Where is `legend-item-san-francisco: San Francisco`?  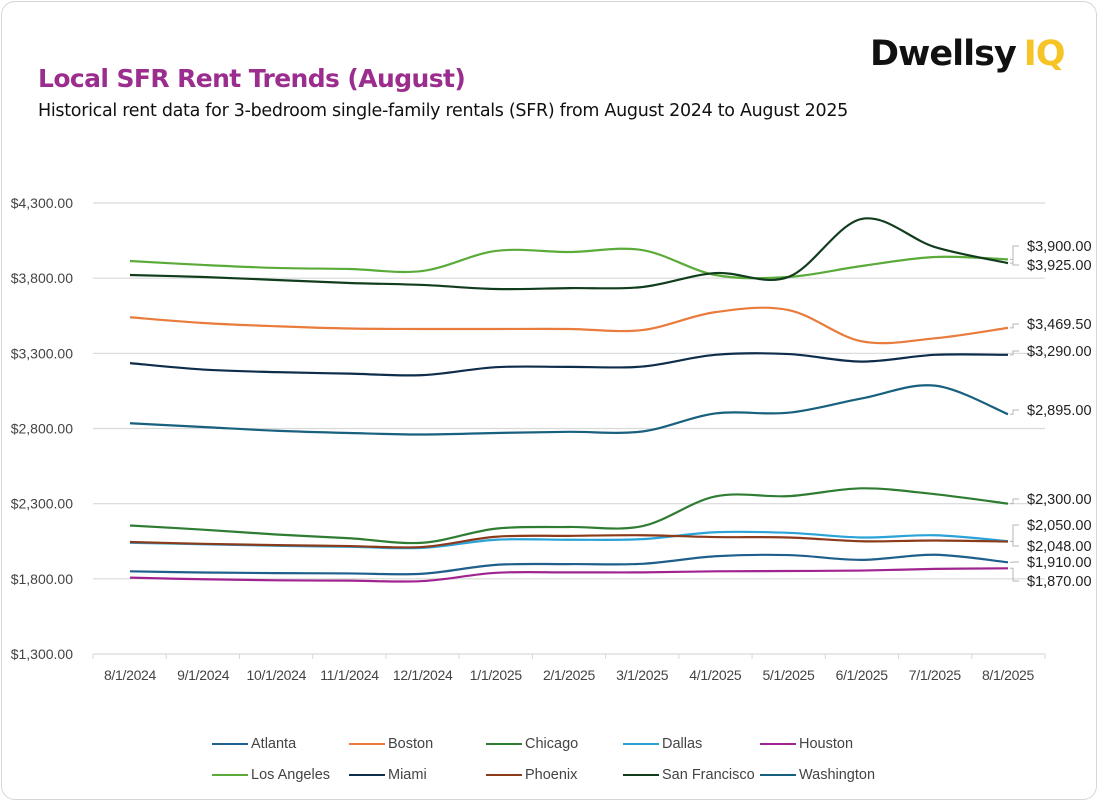 legend-item-san-francisco: San Francisco is located at coordinates (689, 775).